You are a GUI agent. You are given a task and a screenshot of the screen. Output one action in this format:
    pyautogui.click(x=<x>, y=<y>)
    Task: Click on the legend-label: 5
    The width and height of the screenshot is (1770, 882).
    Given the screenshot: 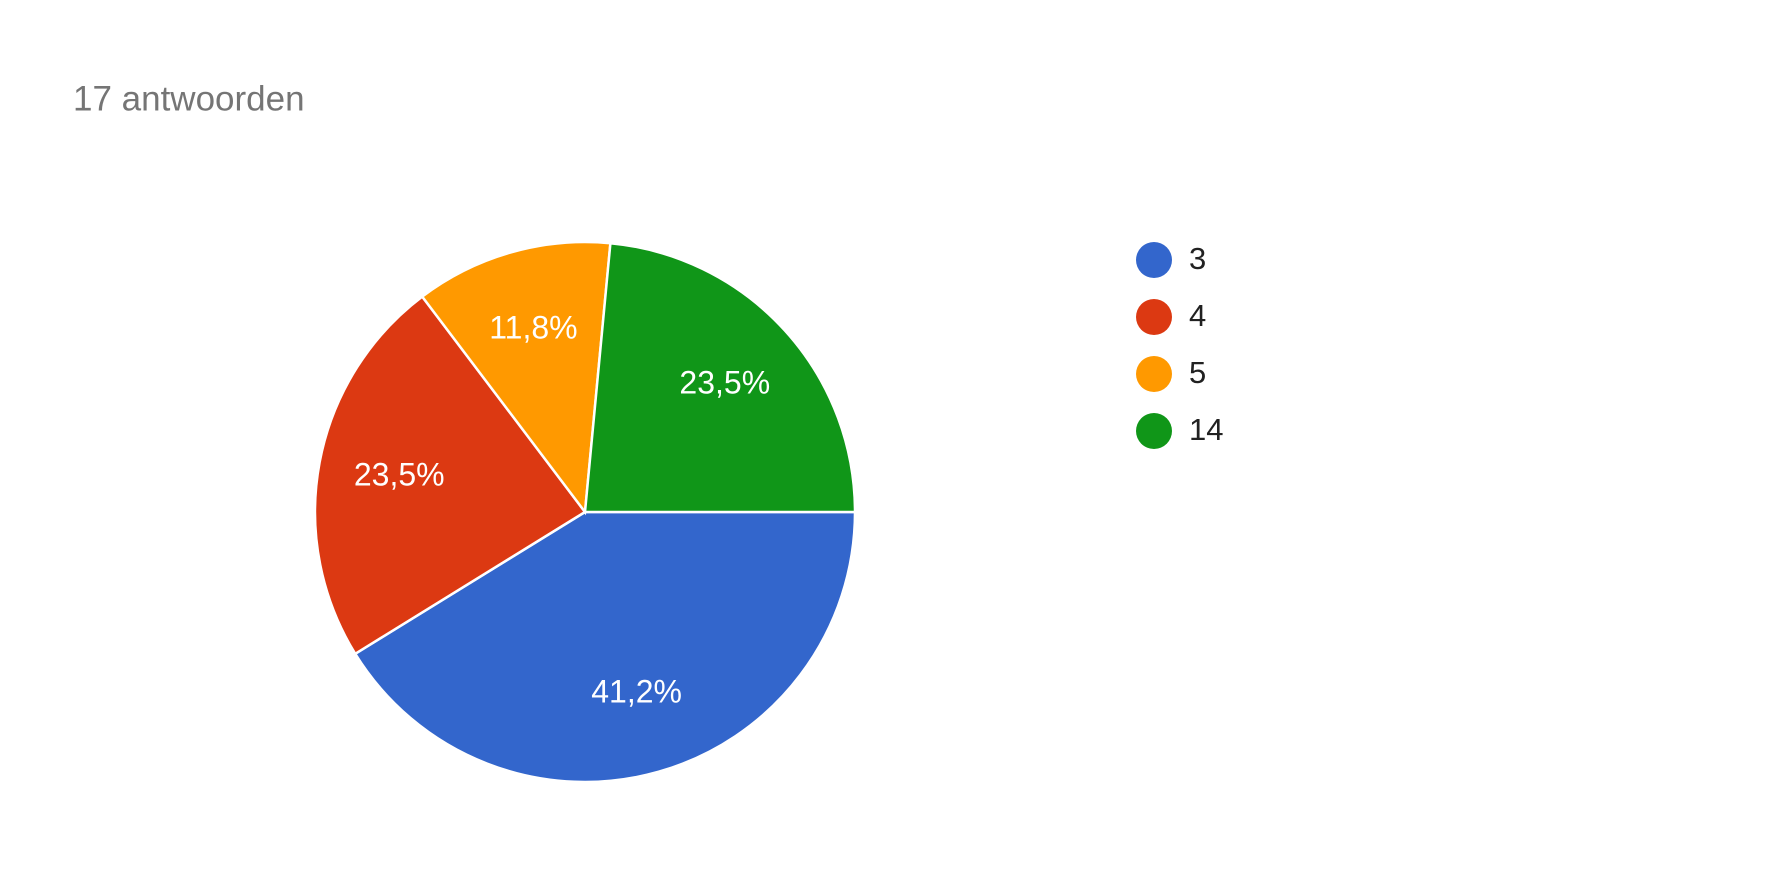 What is the action you would take?
    pyautogui.click(x=1197, y=372)
    